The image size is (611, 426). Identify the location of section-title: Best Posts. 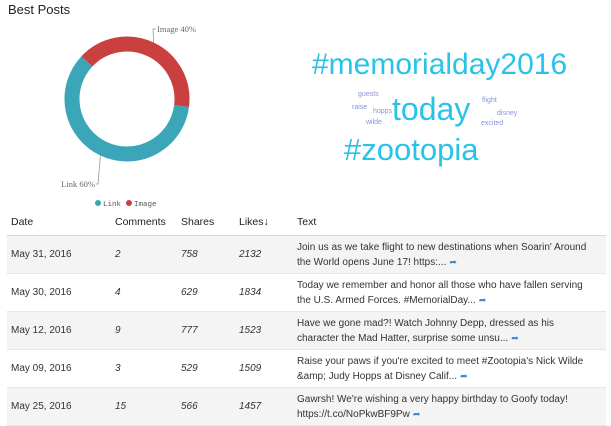
(39, 9).